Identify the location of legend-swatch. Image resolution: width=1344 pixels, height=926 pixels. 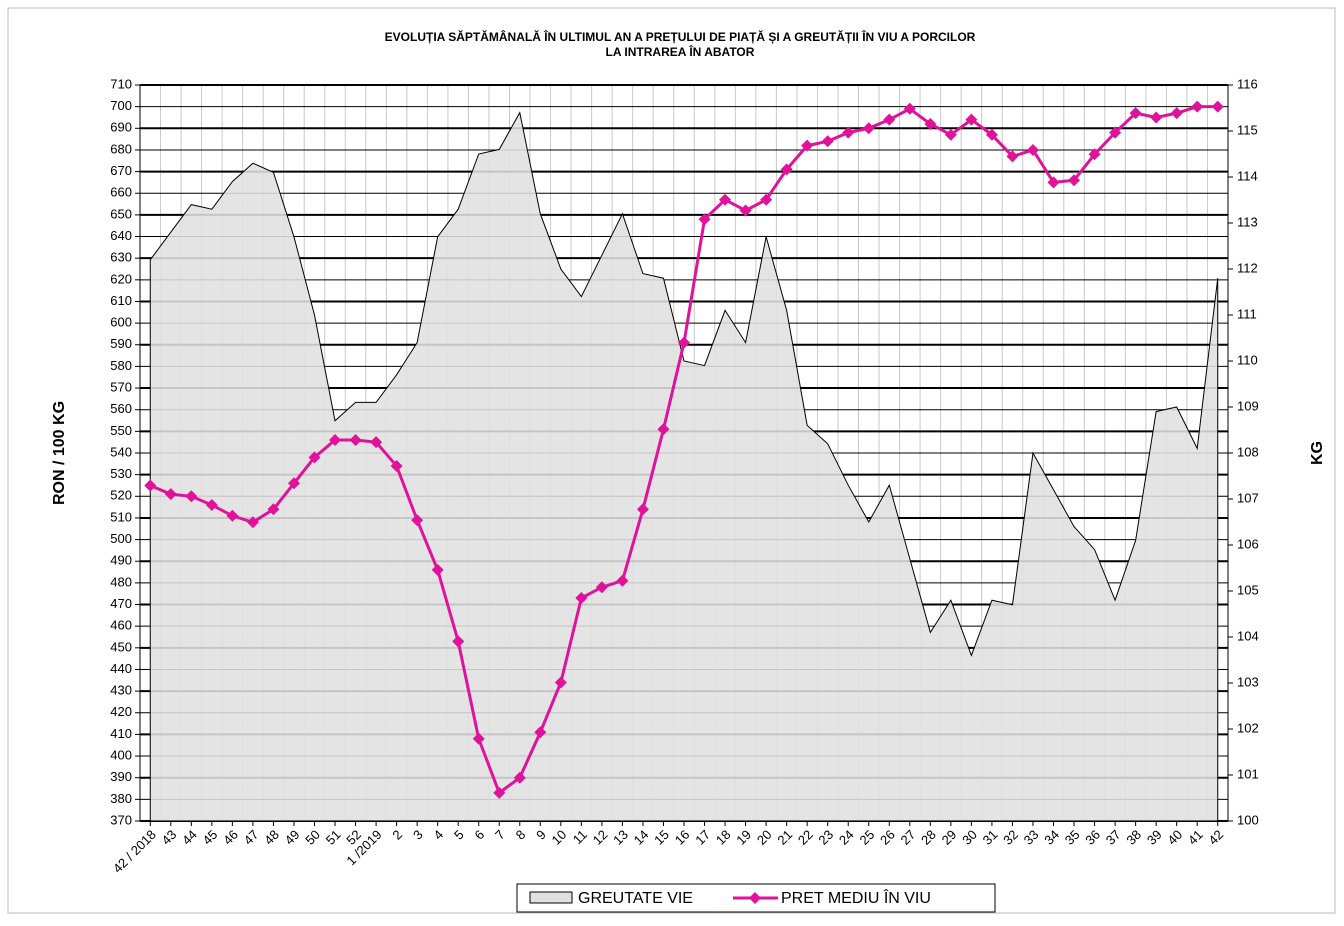
(551, 897).